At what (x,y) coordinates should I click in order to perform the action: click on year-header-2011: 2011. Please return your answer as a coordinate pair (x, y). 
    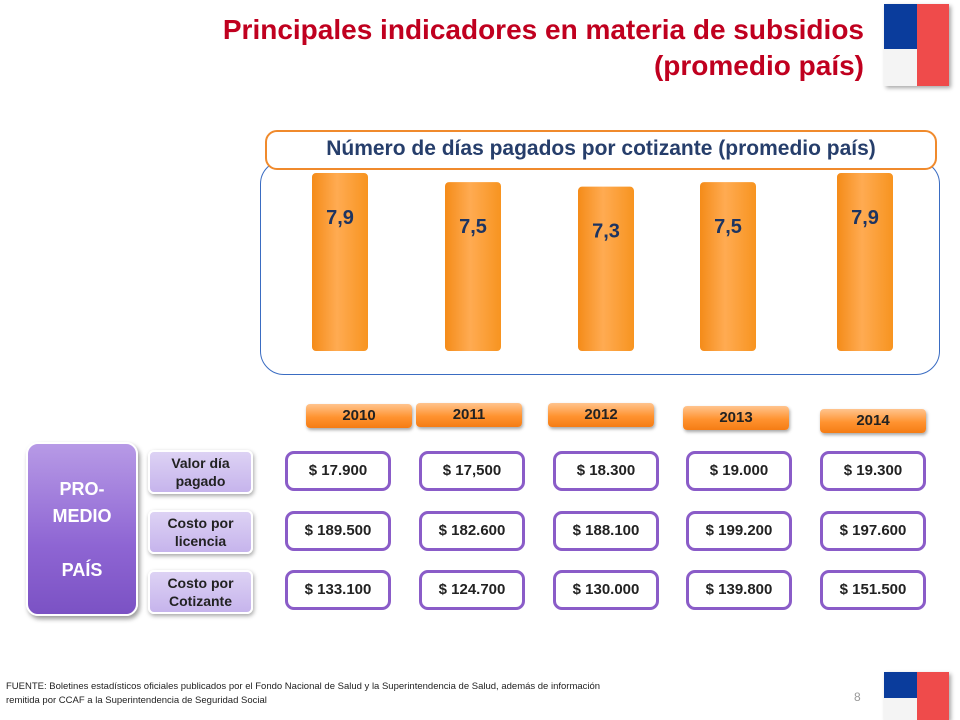
    Looking at the image, I should click on (469, 415).